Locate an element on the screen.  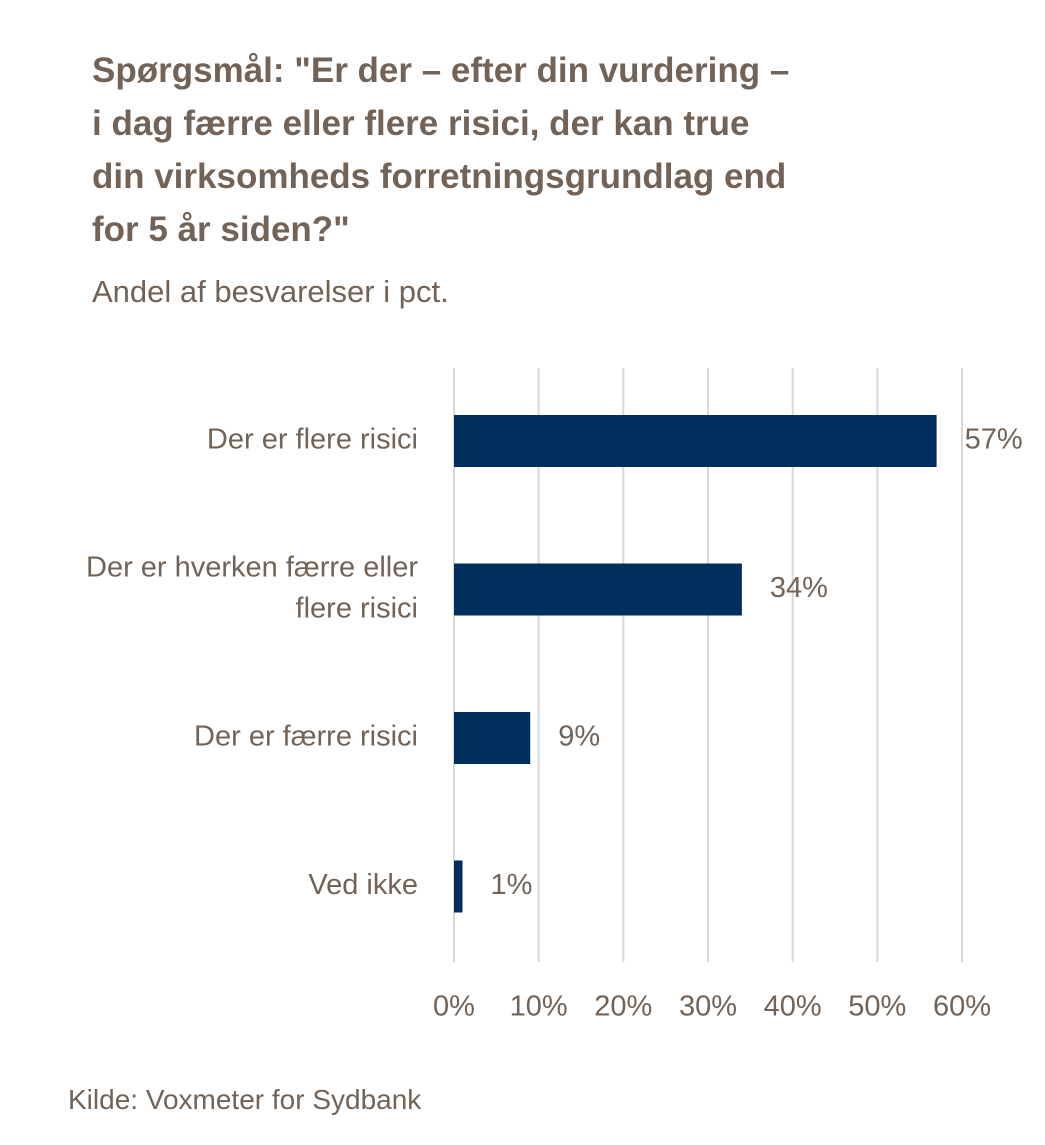
category-label: flere risici is located at coordinates (357, 609).